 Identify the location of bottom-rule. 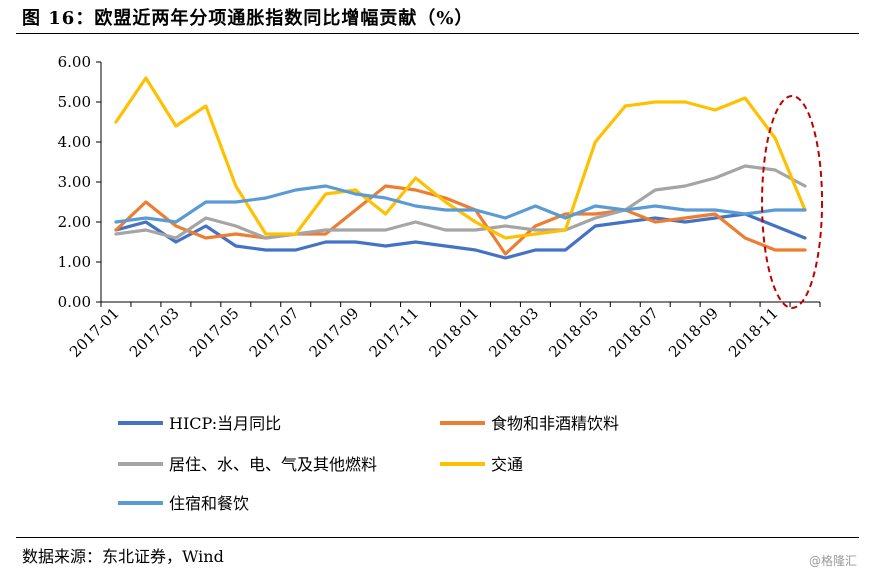
(437, 537).